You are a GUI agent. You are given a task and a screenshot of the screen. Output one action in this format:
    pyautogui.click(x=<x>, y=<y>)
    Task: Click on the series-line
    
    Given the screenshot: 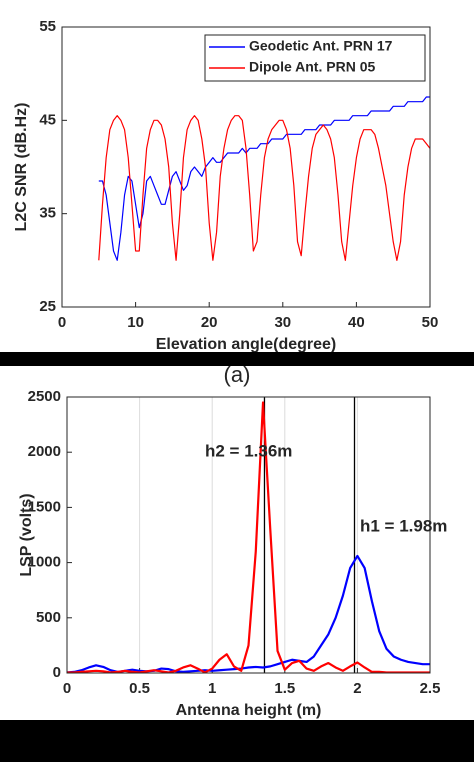 What is the action you would take?
    pyautogui.click(x=264, y=188)
    